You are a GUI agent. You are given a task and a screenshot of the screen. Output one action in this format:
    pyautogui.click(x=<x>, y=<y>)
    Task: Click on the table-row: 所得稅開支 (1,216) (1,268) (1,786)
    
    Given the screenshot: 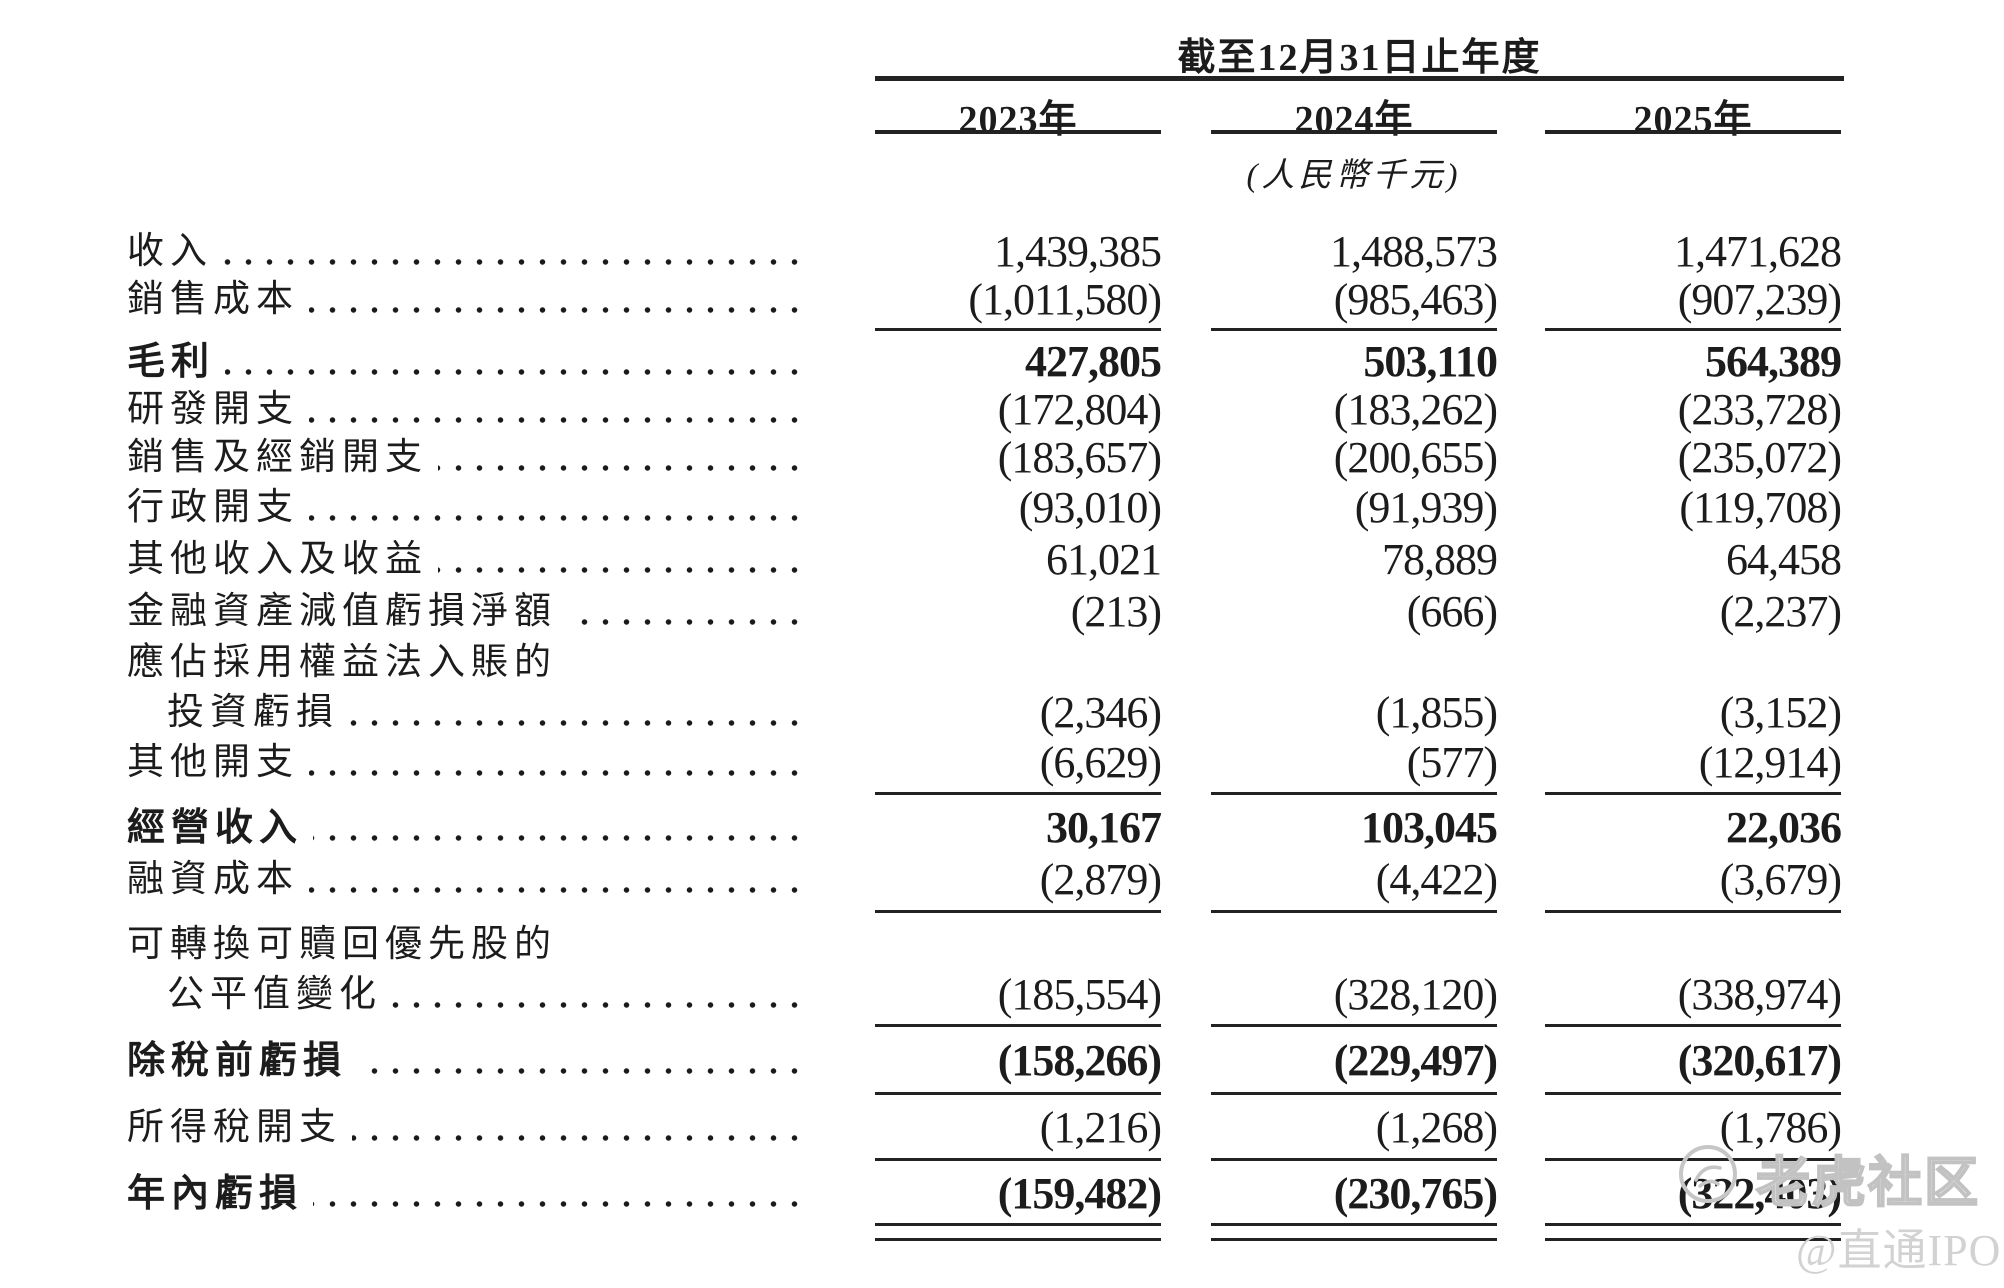 What is the action you would take?
    pyautogui.click(x=1002, y=1128)
    